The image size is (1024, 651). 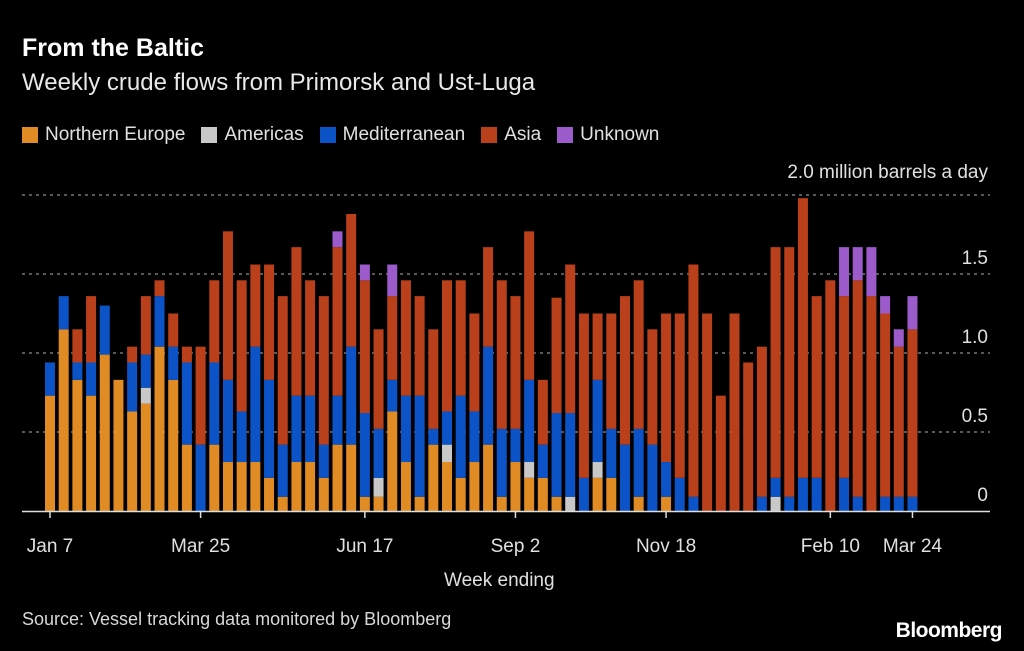 I want to click on legend-label: Northern Europe, so click(x=115, y=134).